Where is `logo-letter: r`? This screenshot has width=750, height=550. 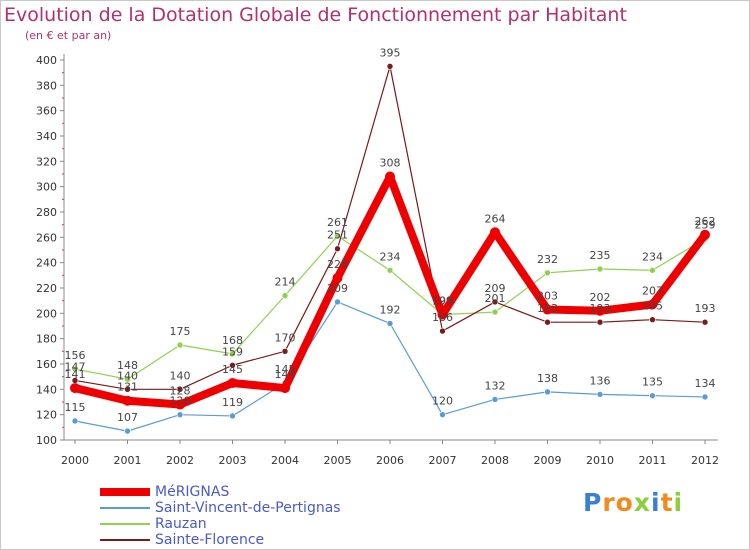 logo-letter: r is located at coordinates (609, 502).